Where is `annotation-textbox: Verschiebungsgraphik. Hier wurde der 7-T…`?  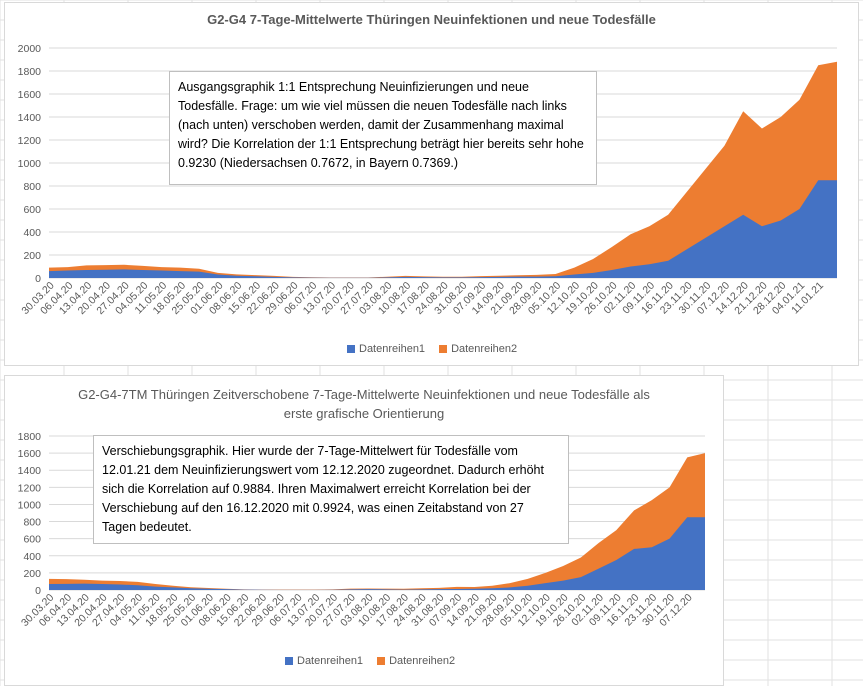 annotation-textbox: Verschiebungsgraphik. Hier wurde der 7-T… is located at coordinates (331, 489).